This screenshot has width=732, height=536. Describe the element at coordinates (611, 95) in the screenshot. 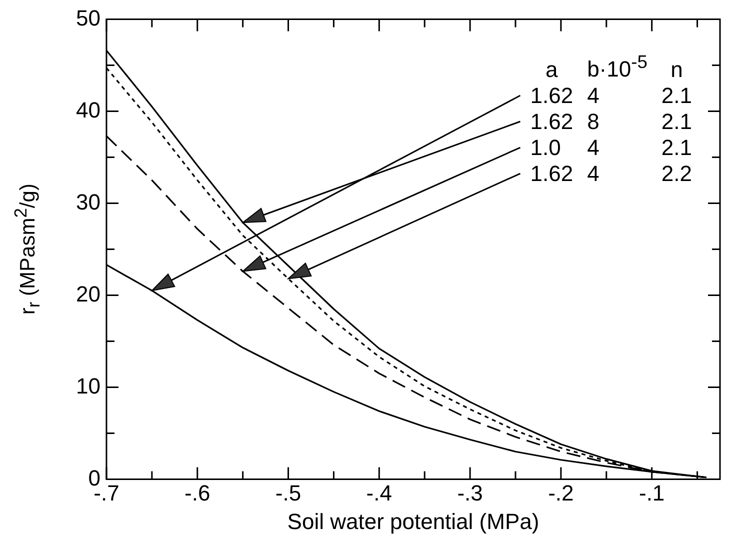

I see `text: 1.62 4 2.1` at that location.